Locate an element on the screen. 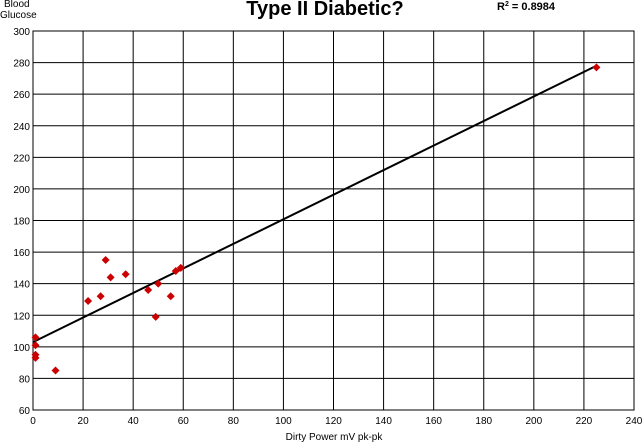 Image resolution: width=642 pixels, height=442 pixels. x-tick-label: 160 is located at coordinates (433, 421).